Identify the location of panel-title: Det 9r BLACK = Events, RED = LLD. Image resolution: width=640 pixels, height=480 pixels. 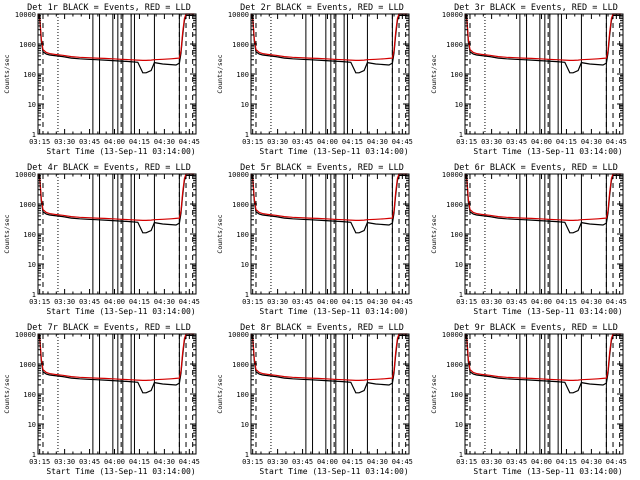
(536, 328).